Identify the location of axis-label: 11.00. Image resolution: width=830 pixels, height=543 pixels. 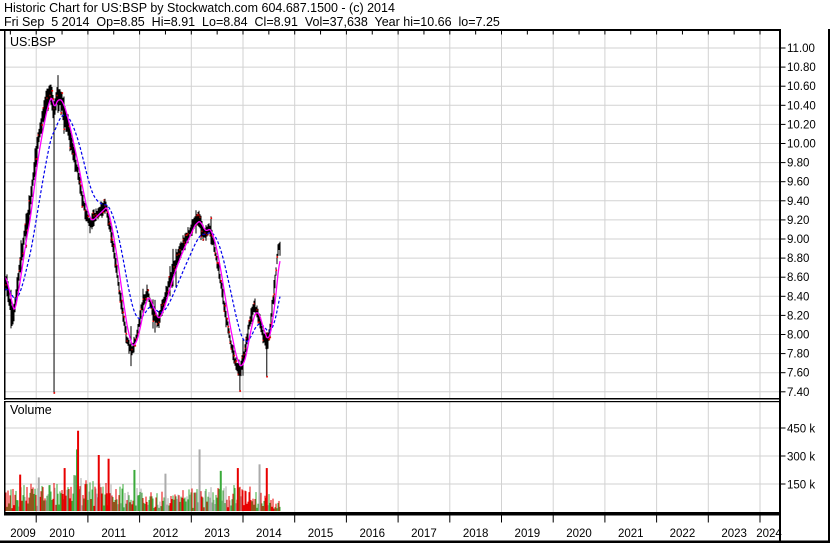
(801, 49).